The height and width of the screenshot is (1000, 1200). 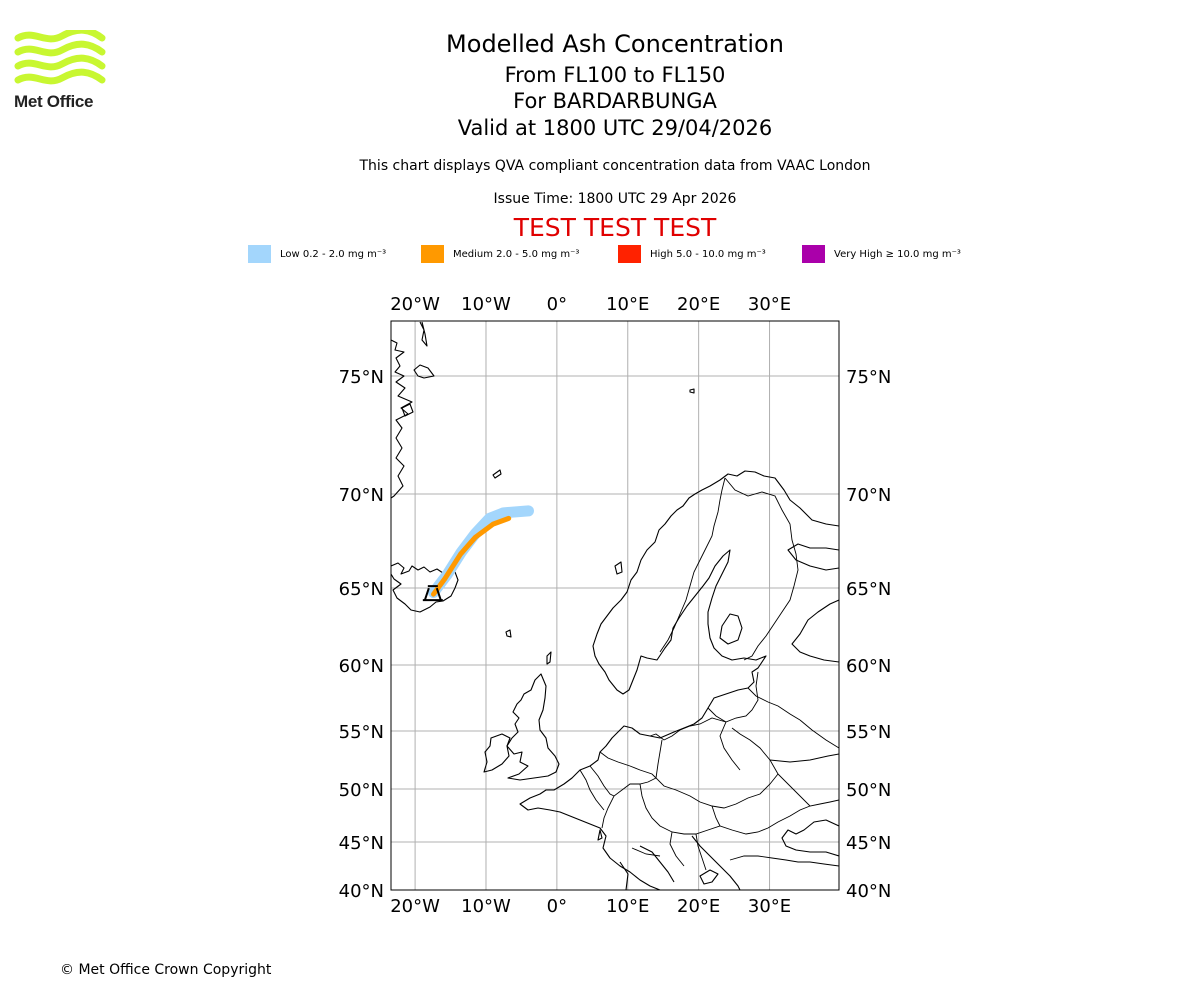 What do you see at coordinates (868, 891) in the screenshot?
I see `lat-tick-right-7: 40°N` at bounding box center [868, 891].